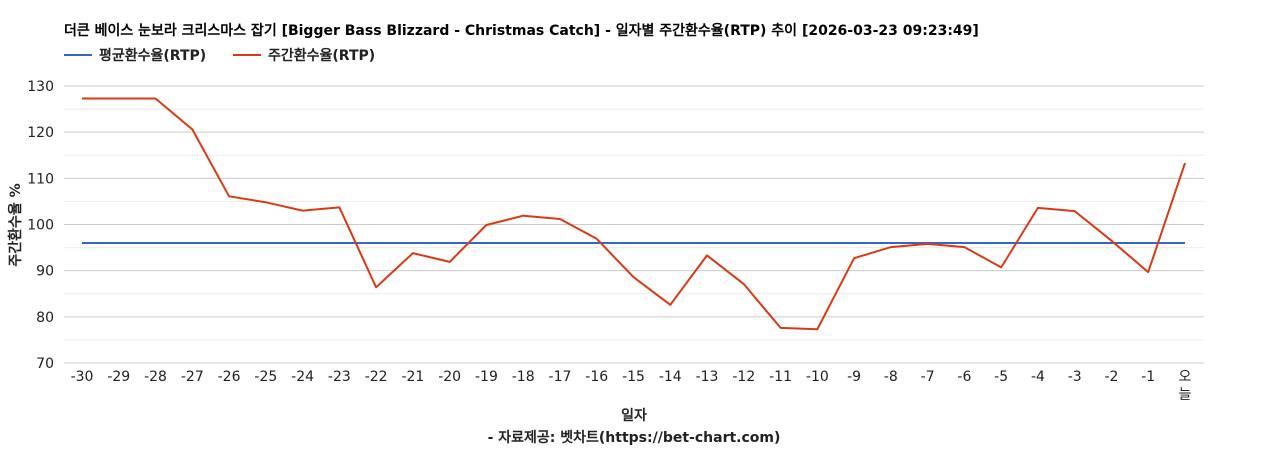 This screenshot has height=450, width=1268. Describe the element at coordinates (964, 377) in the screenshot. I see `x-tick-label: -6` at that location.